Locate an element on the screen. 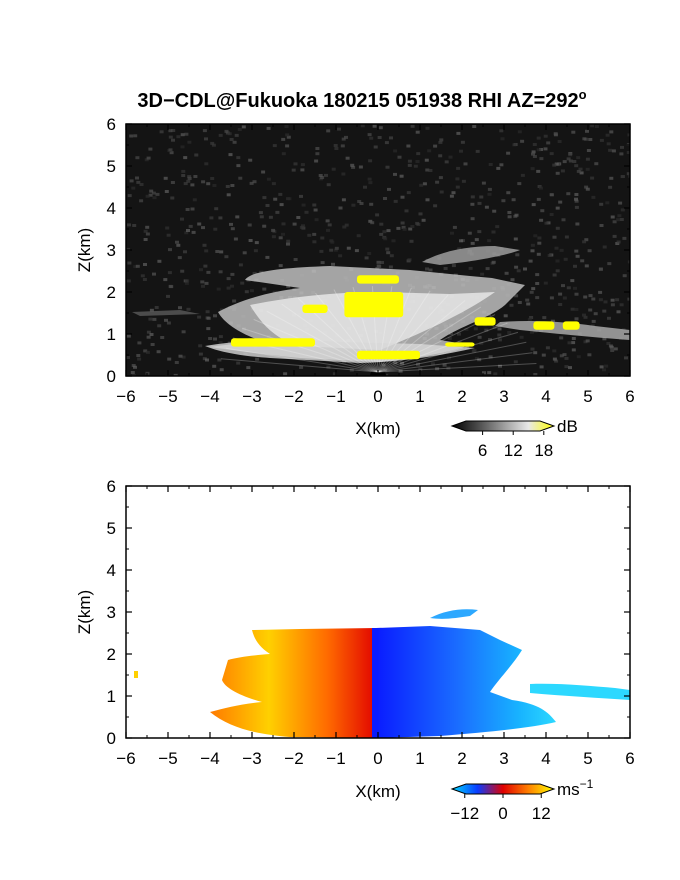 The image size is (680, 880). beam-ray is located at coordinates (310, 350).